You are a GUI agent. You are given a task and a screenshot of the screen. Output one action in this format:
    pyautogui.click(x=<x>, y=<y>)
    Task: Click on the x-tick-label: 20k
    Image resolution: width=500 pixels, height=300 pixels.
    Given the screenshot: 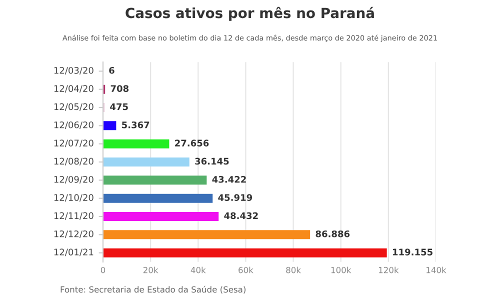 What is the action you would take?
    pyautogui.click(x=150, y=270)
    